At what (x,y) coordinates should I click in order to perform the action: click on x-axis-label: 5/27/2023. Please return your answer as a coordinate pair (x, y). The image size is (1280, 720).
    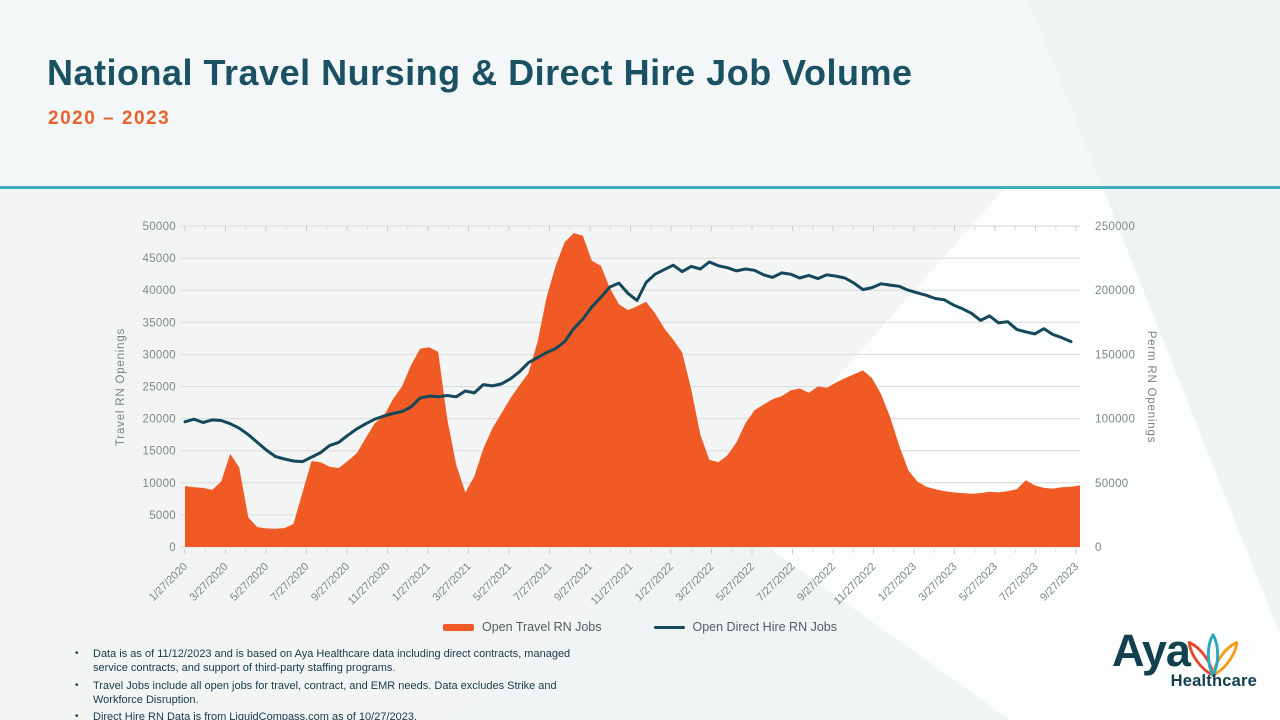
    Looking at the image, I should click on (978, 582).